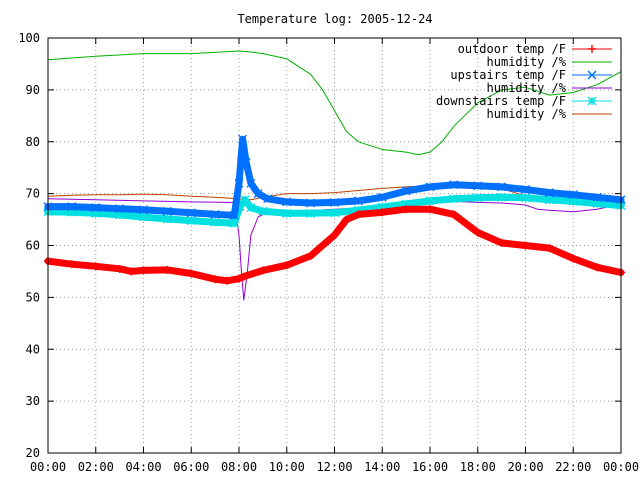 This screenshot has width=640, height=480. What do you see at coordinates (33, 194) in the screenshot?
I see `y-tick-label: 70` at bounding box center [33, 194].